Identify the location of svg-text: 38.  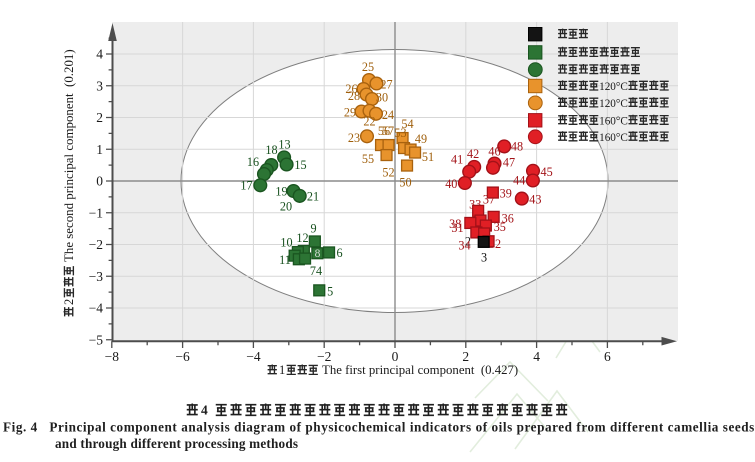
(455, 224).